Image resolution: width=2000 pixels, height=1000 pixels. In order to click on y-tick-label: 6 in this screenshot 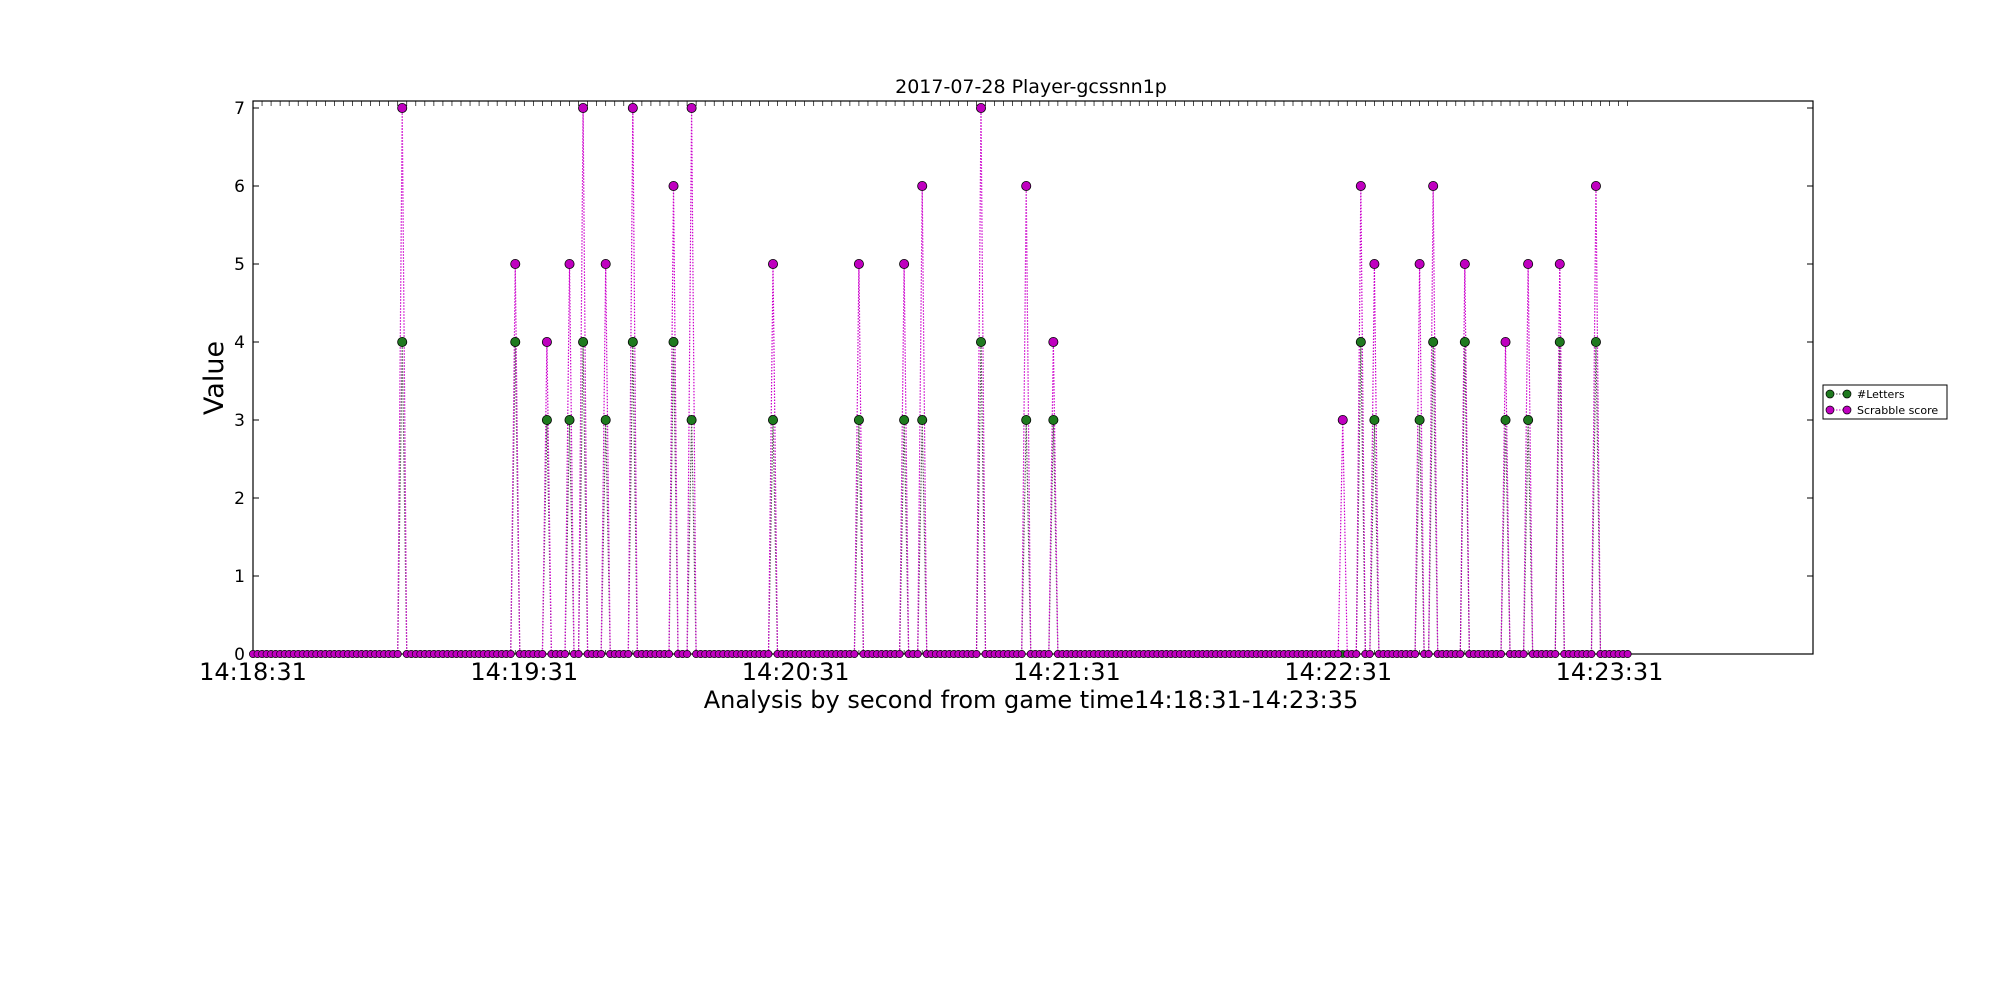, I will do `click(239, 187)`.